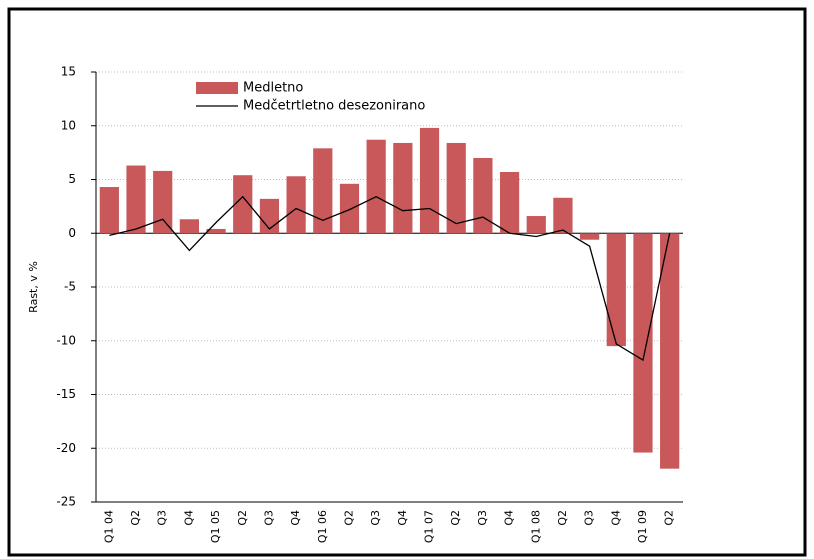 The height and width of the screenshot is (559, 814). What do you see at coordinates (66, 340) in the screenshot?
I see `y-tick-label: -10` at bounding box center [66, 340].